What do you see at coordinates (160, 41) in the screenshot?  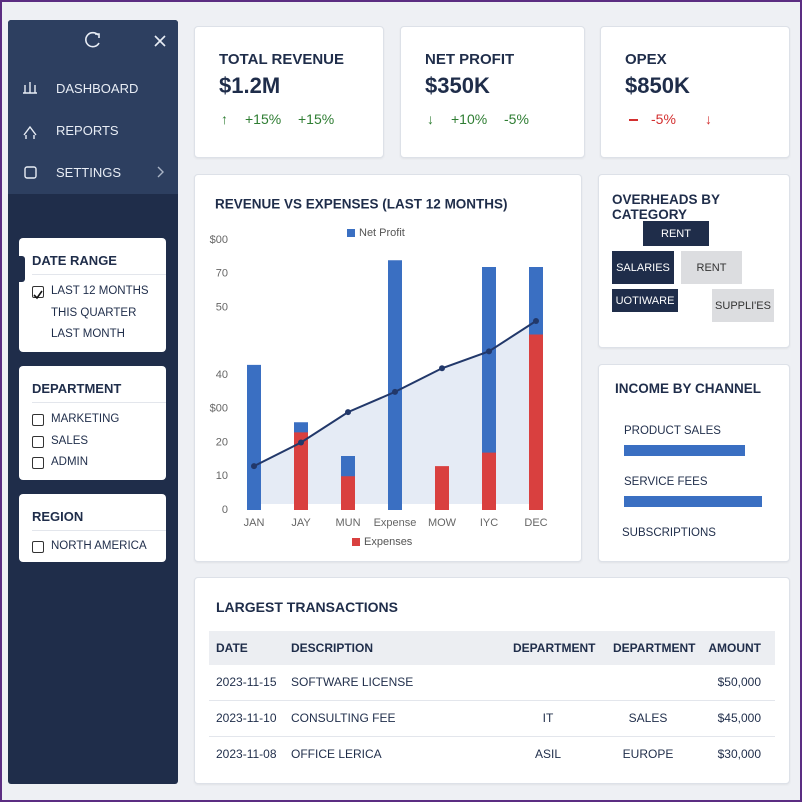 I see `close-icon` at bounding box center [160, 41].